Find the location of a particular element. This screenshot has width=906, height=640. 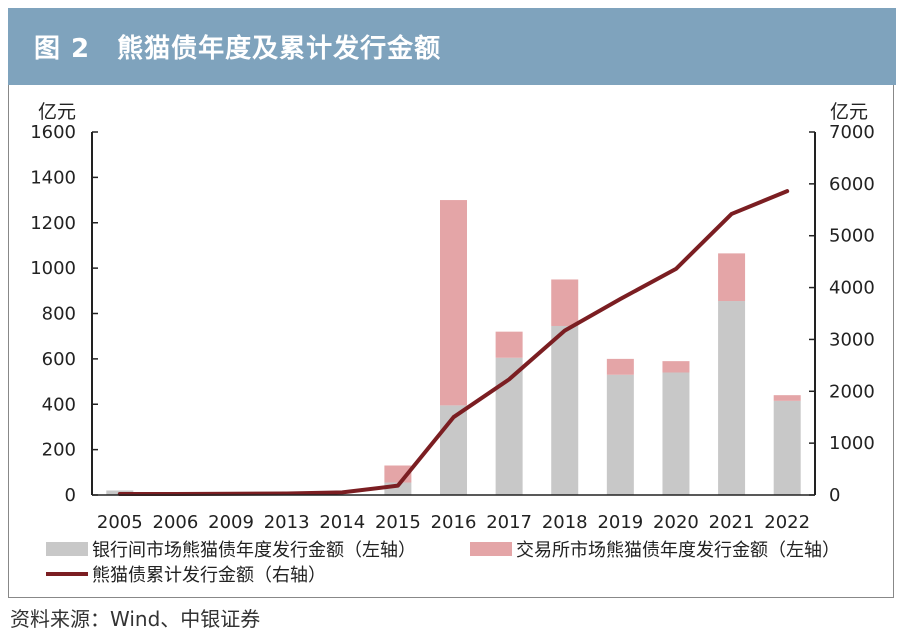

left-tick-label: 1000 is located at coordinates (53, 268).